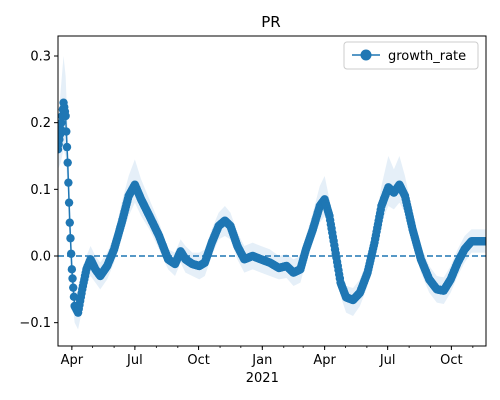 This screenshot has height=400, width=500. What do you see at coordinates (40, 190) in the screenshot?
I see `y-tick-label: 0.1` at bounding box center [40, 190].